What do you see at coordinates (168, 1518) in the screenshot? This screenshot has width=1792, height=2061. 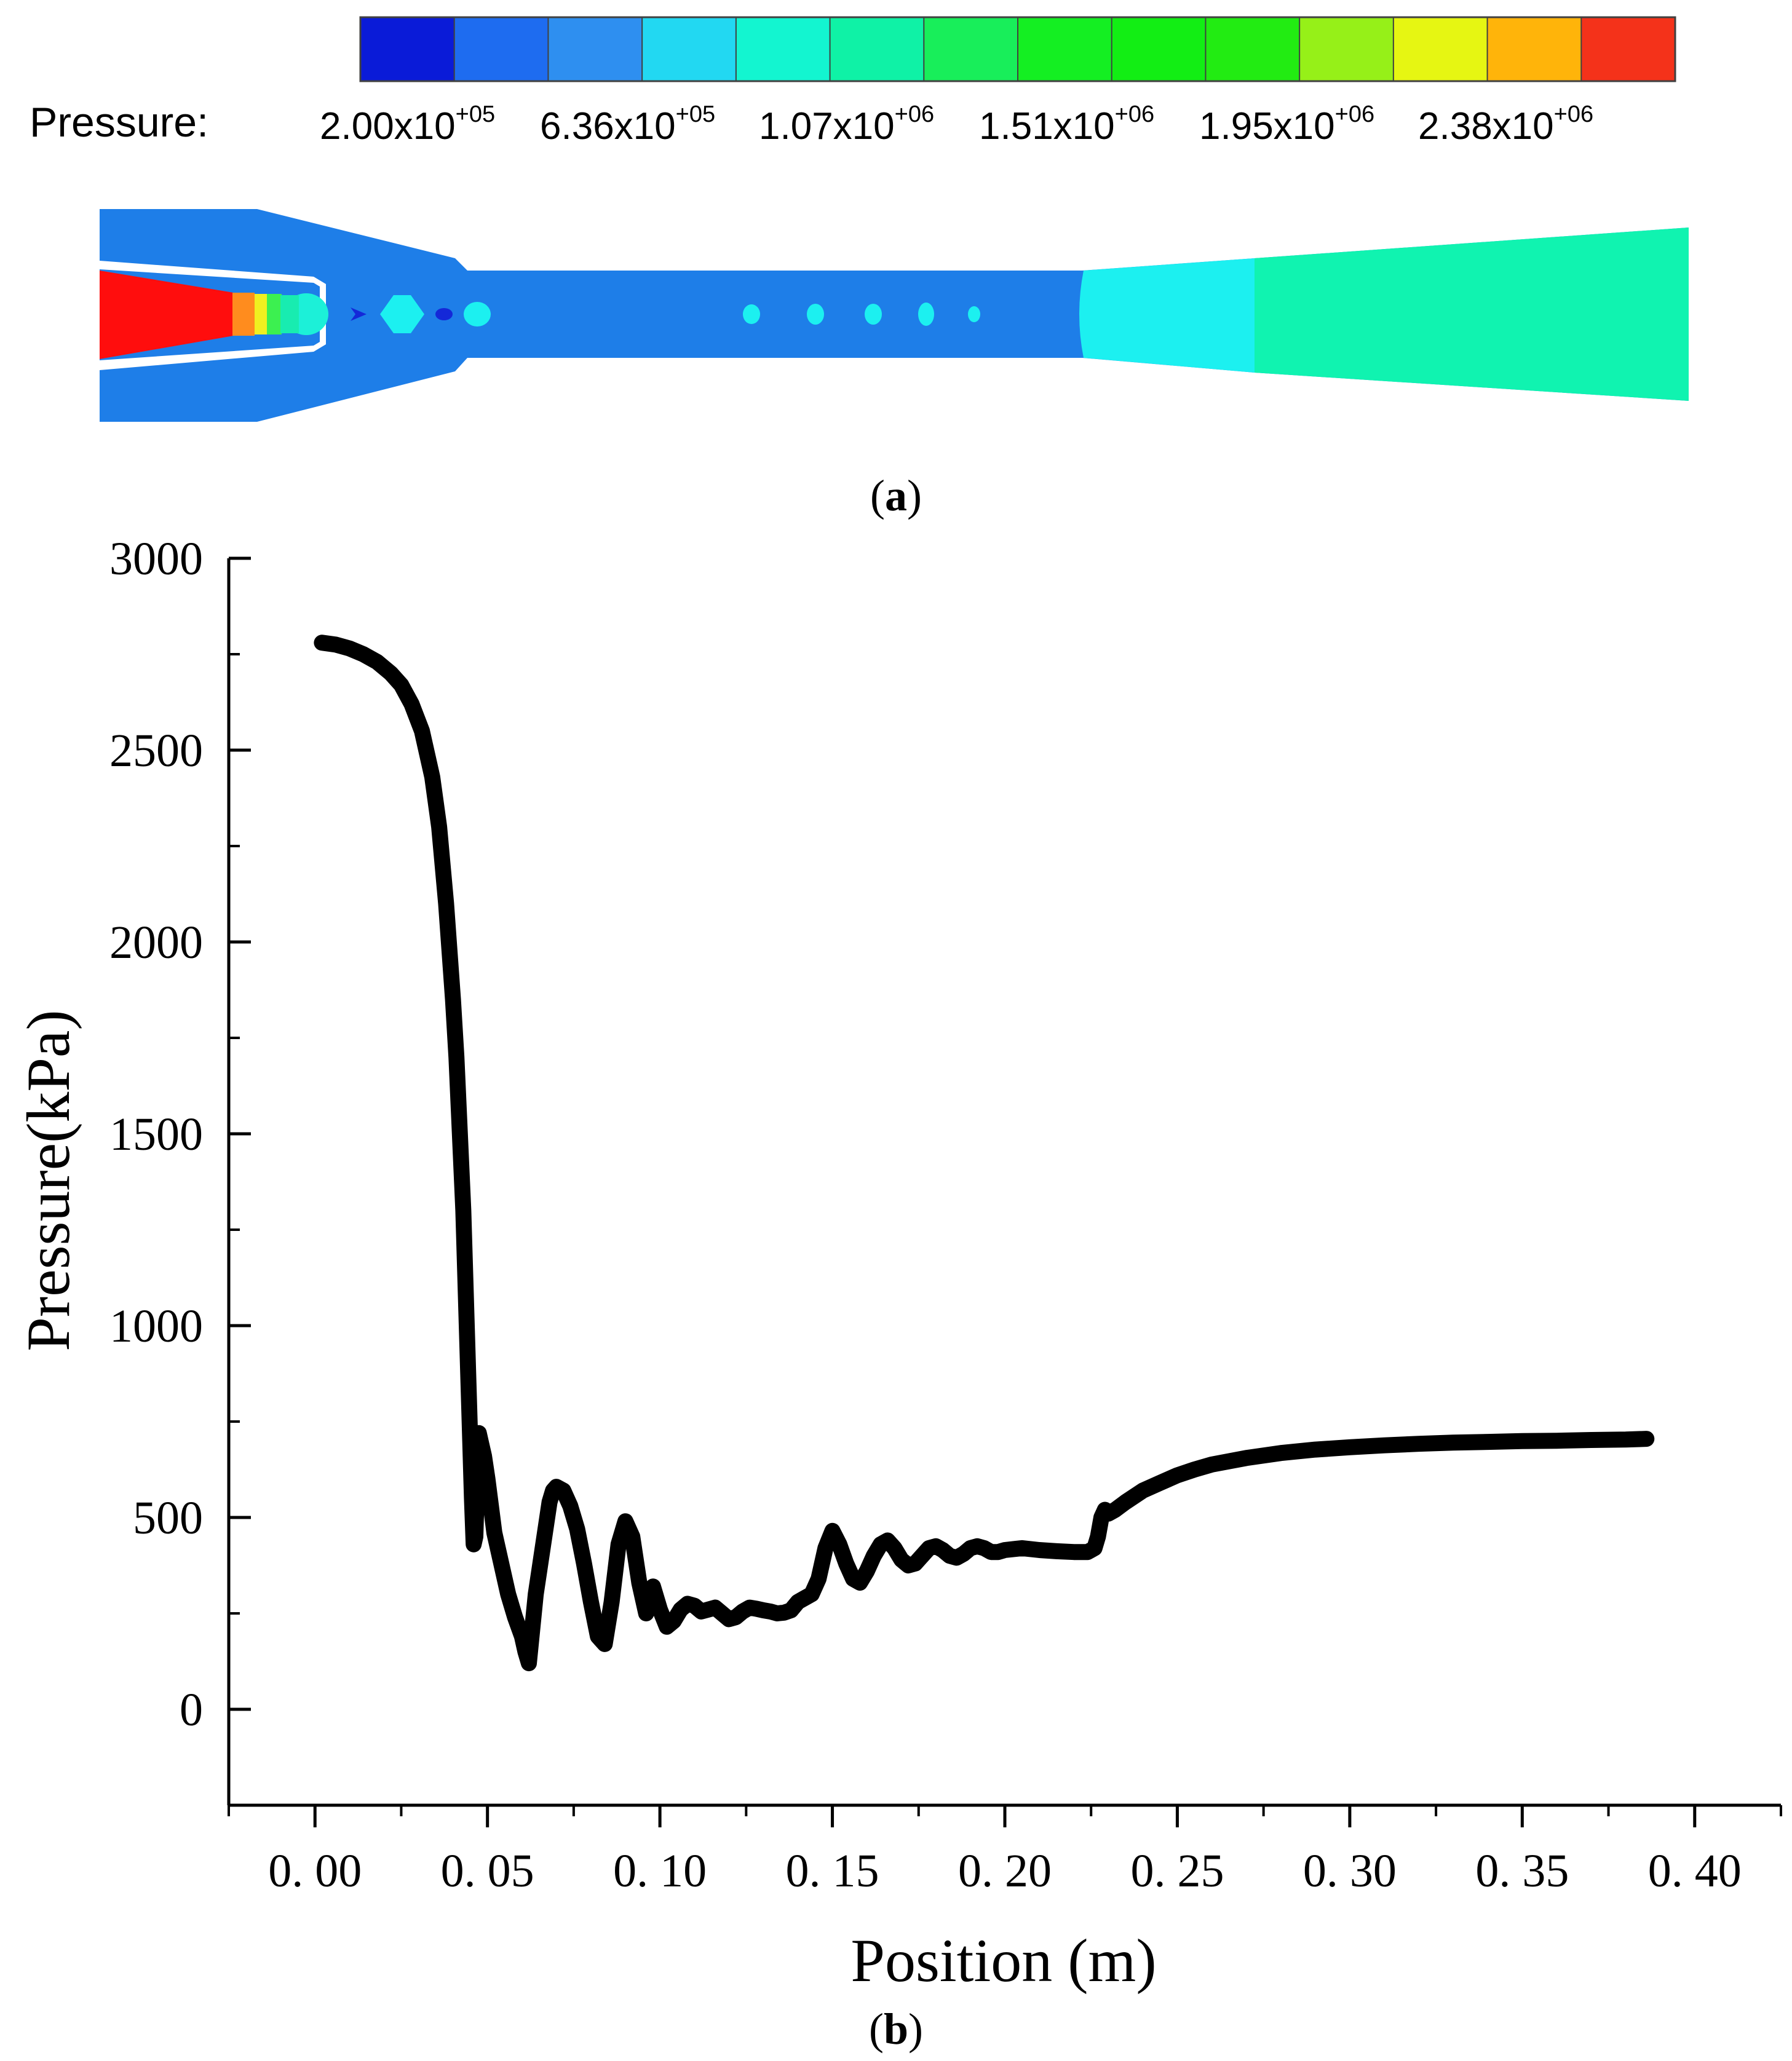 I see `y-tick-label: 500` at bounding box center [168, 1518].